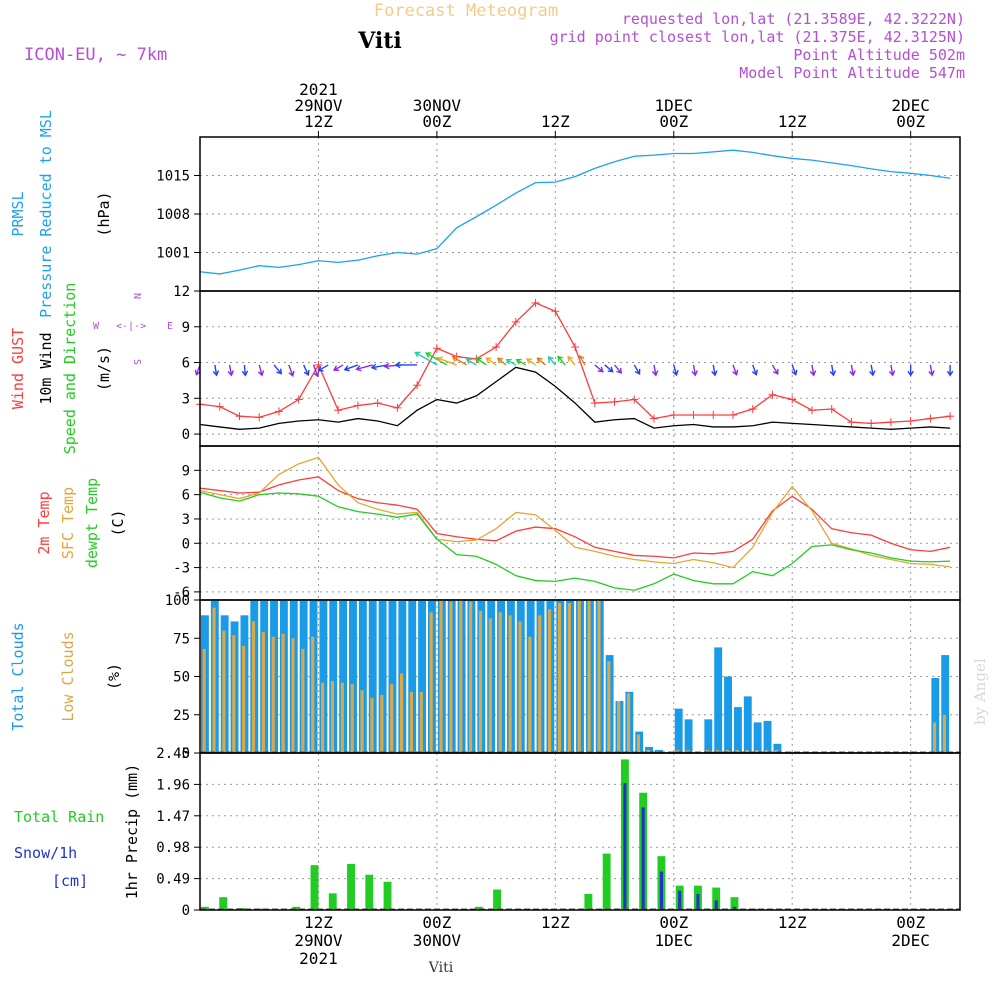 The height and width of the screenshot is (1000, 1000). Describe the element at coordinates (437, 105) in the screenshot. I see `top-time-label: 30NOV` at that location.